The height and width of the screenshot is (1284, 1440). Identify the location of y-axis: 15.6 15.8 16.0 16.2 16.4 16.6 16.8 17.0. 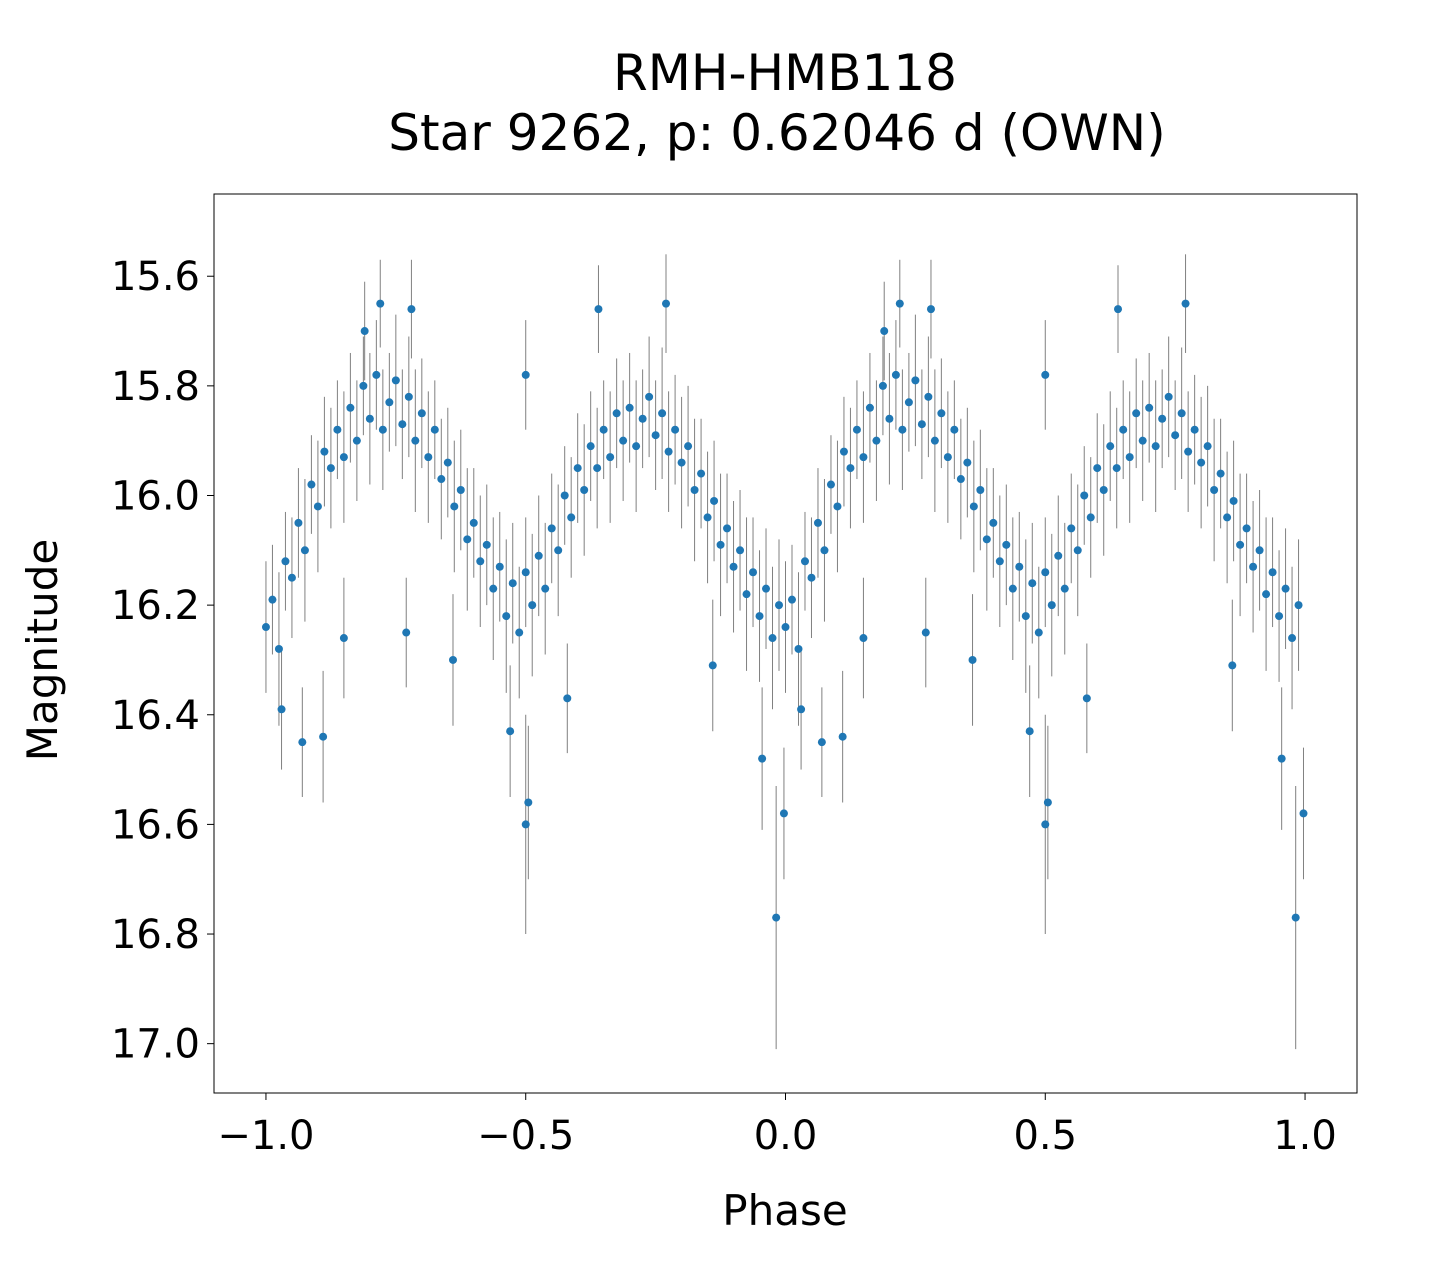
(162, 661).